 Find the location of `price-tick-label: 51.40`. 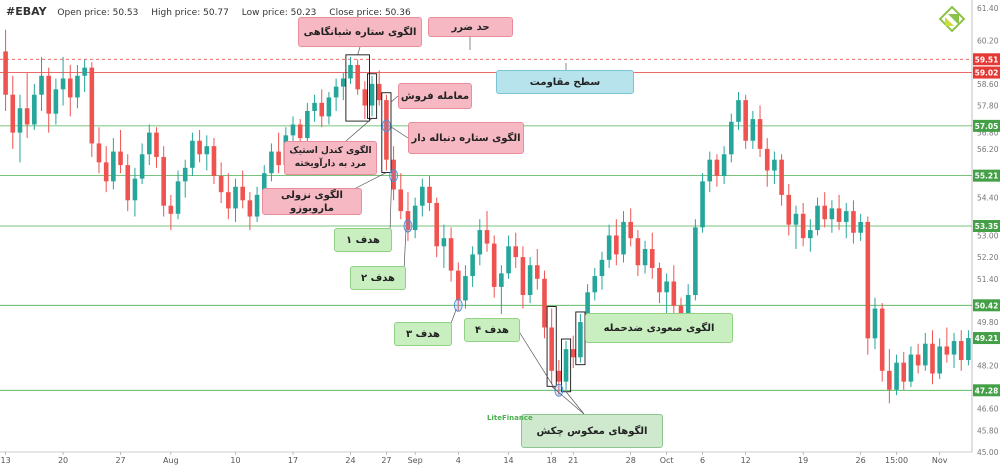

price-tick-label: 51.40 is located at coordinates (988, 279).